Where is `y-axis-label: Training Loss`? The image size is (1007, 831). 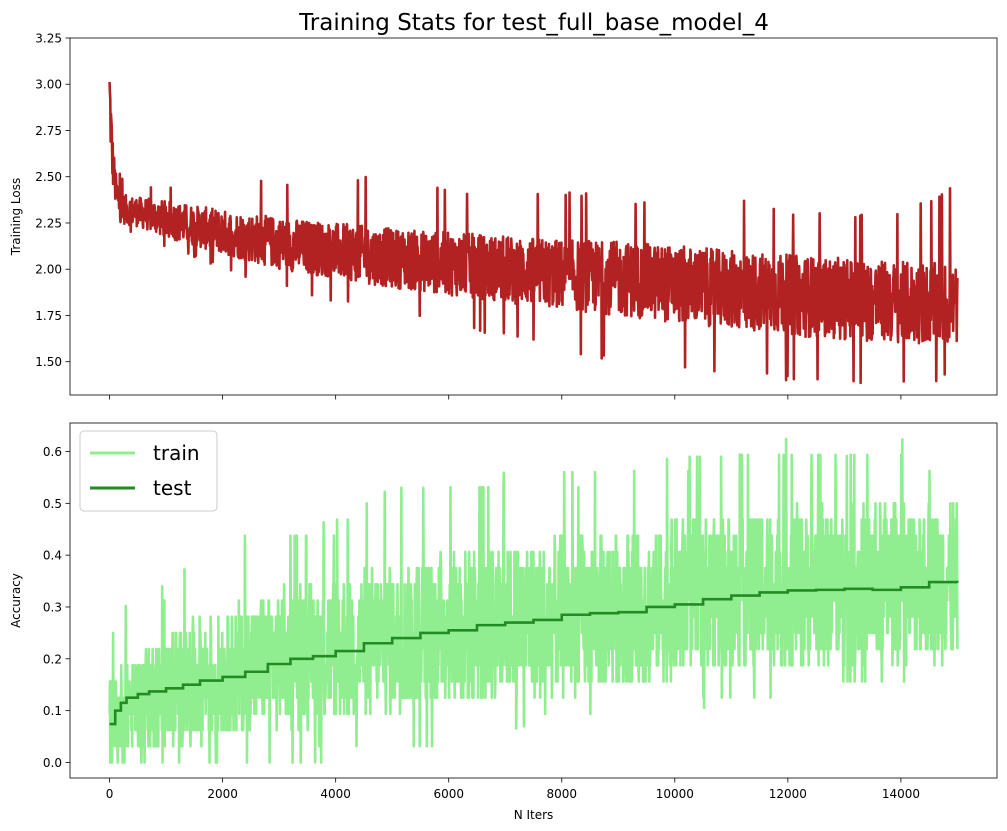
y-axis-label: Training Loss is located at coordinates (16, 217).